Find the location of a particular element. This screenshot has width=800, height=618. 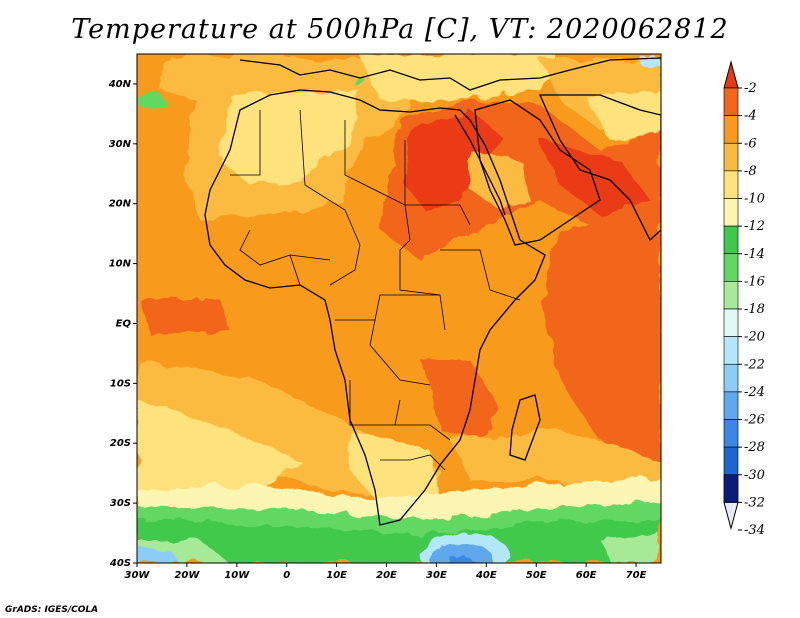

y-tick-label: 30N is located at coordinates (120, 144).